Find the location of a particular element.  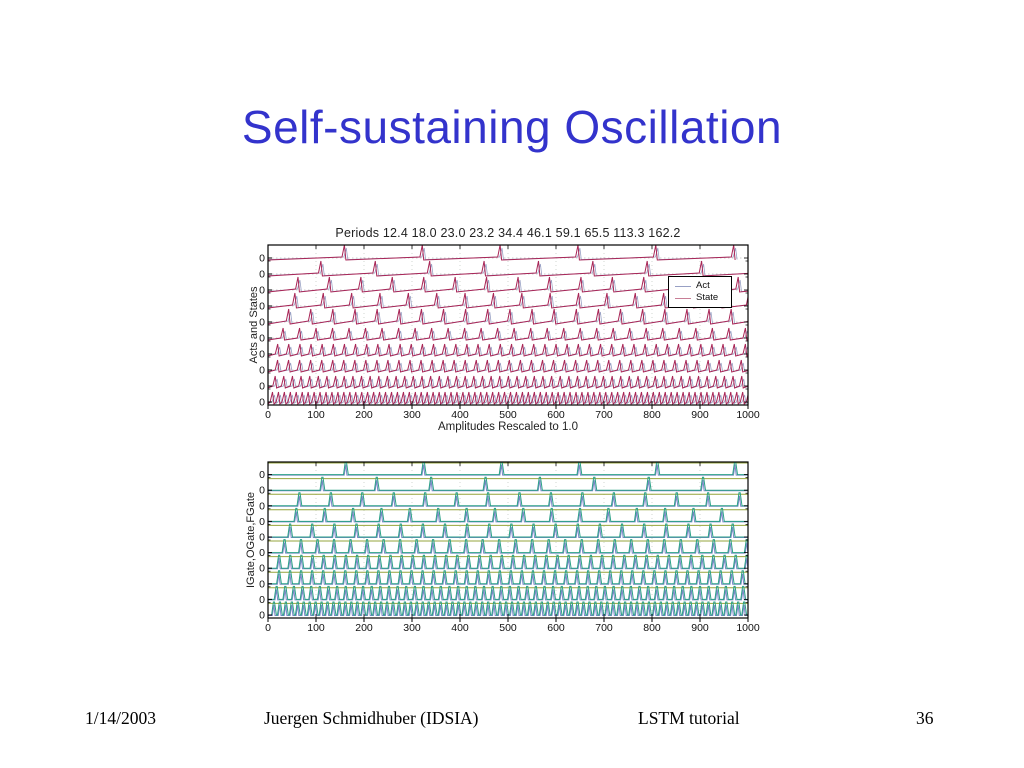

footer-page-number: 36 is located at coordinates (925, 718).